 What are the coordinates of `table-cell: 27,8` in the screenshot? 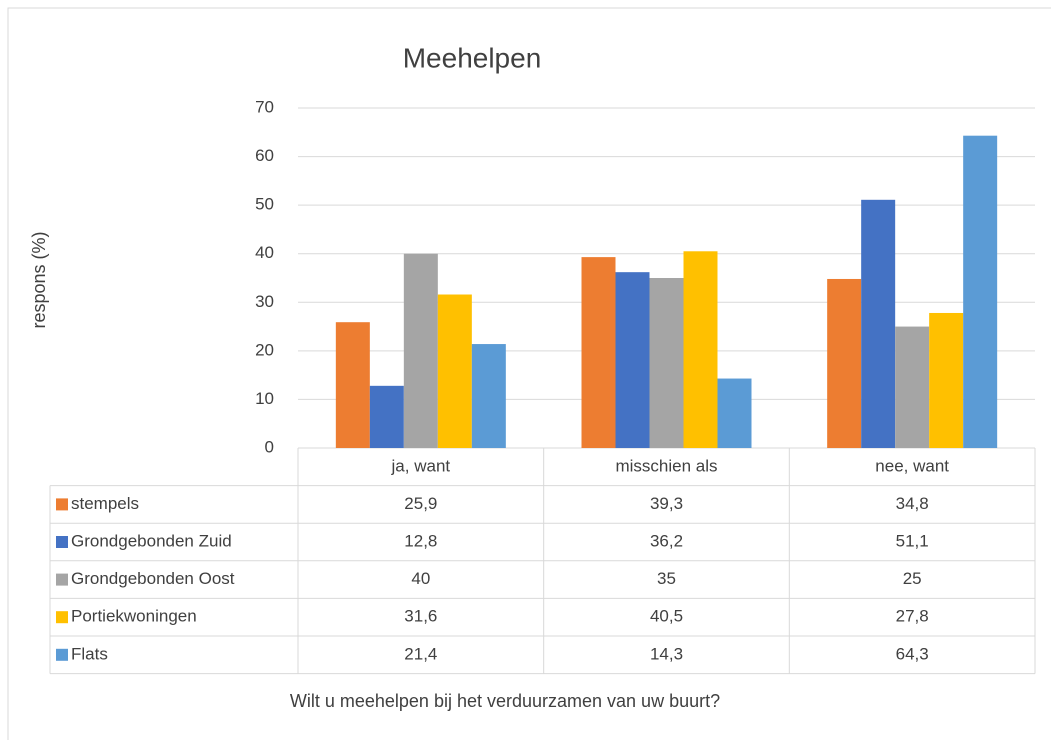 It's located at (912, 616).